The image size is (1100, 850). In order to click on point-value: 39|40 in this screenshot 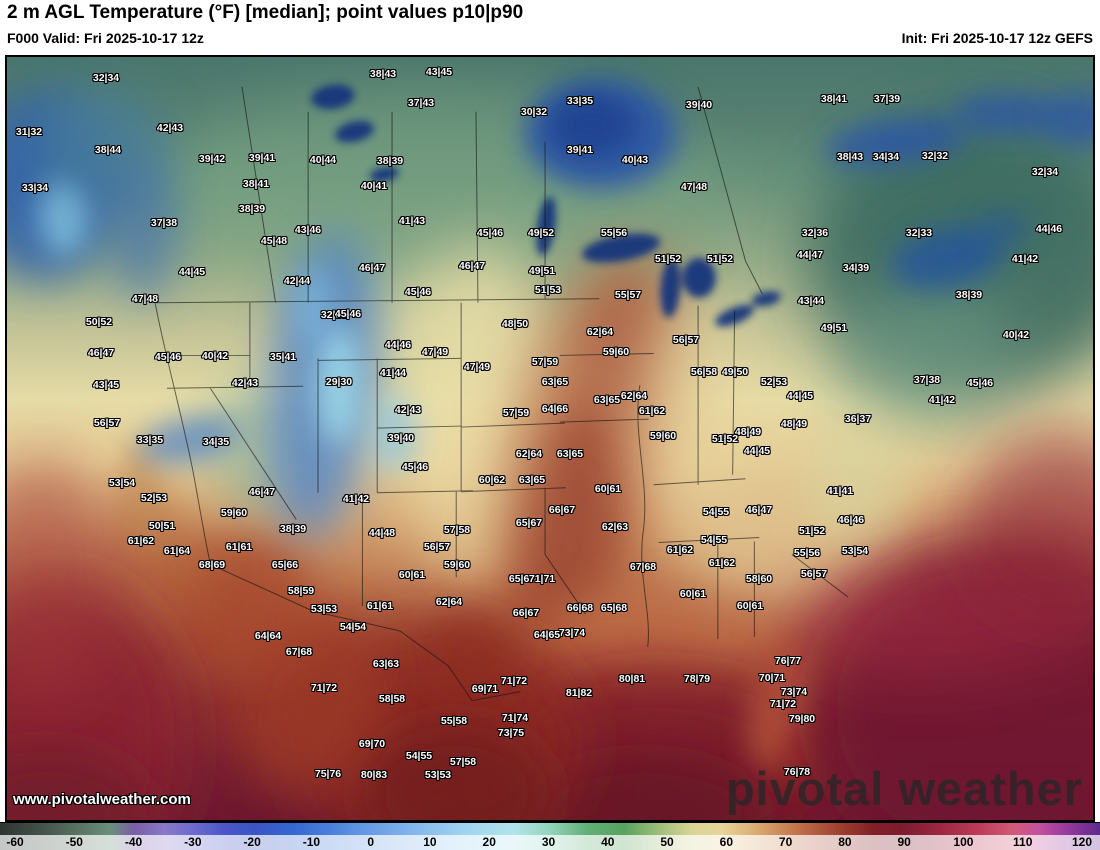, I will do `click(401, 437)`.